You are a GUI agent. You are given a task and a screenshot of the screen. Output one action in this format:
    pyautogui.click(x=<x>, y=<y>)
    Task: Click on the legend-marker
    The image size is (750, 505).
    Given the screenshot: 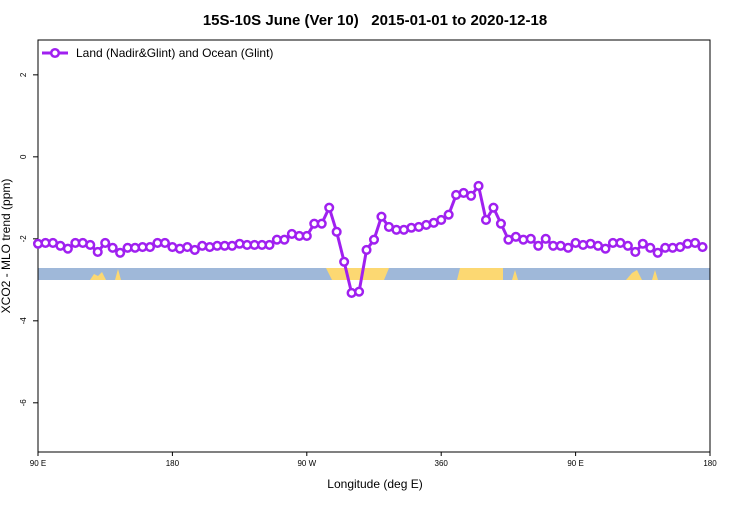 What is the action you would take?
    pyautogui.click(x=55, y=53)
    